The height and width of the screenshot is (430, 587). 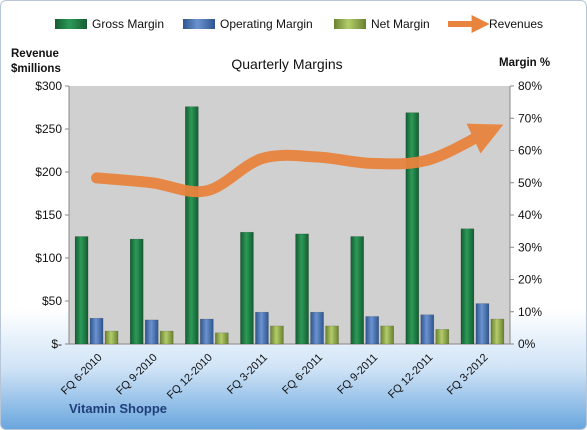 What do you see at coordinates (530, 86) in the screenshot?
I see `right-tick-label: 80%` at bounding box center [530, 86].